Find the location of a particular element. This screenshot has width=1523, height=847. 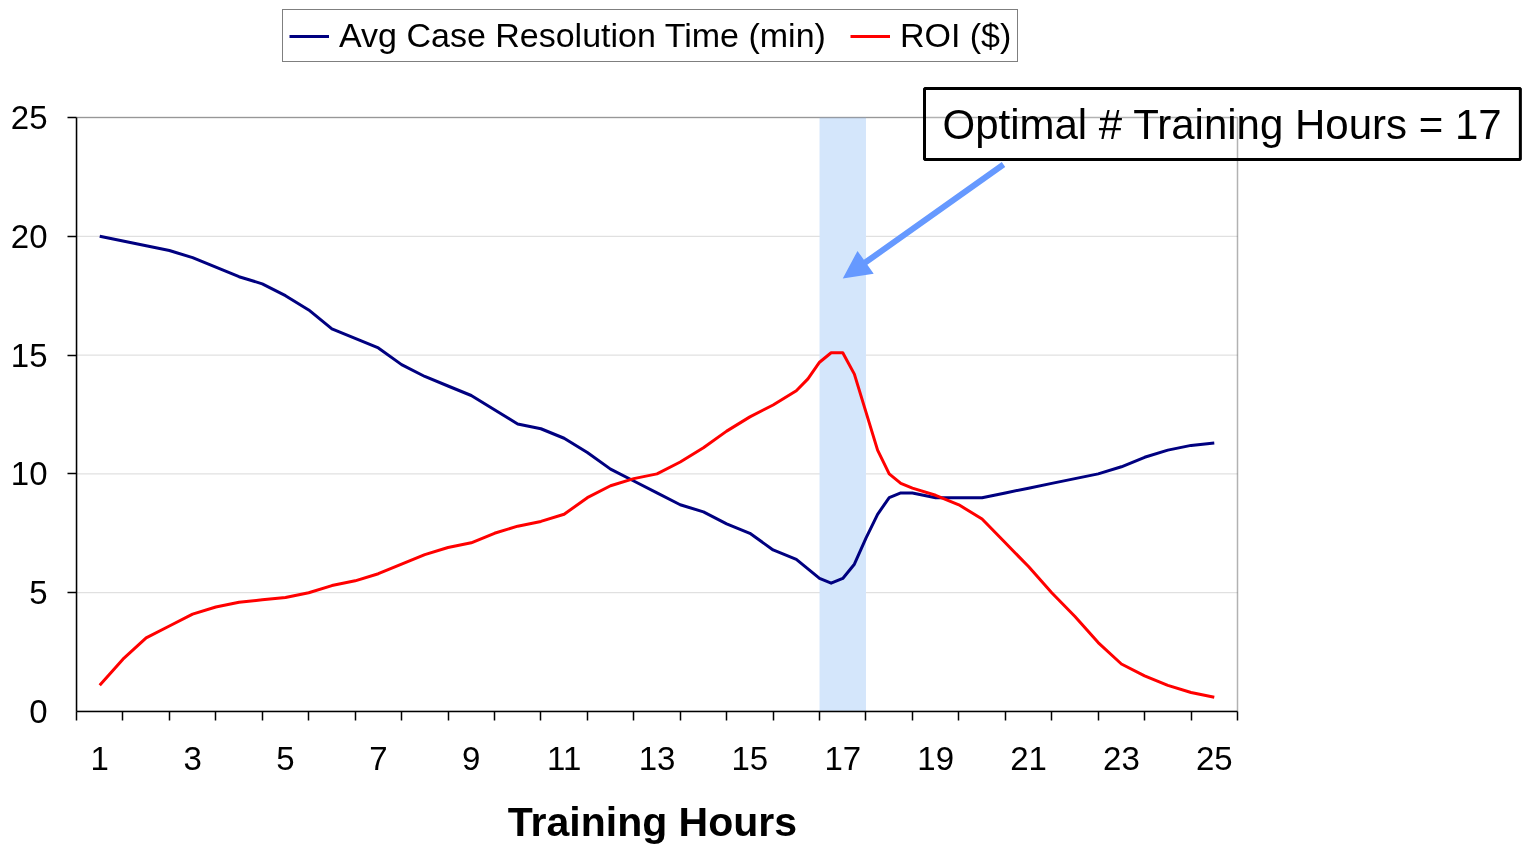

y-tick-label: 5 is located at coordinates (38, 593).